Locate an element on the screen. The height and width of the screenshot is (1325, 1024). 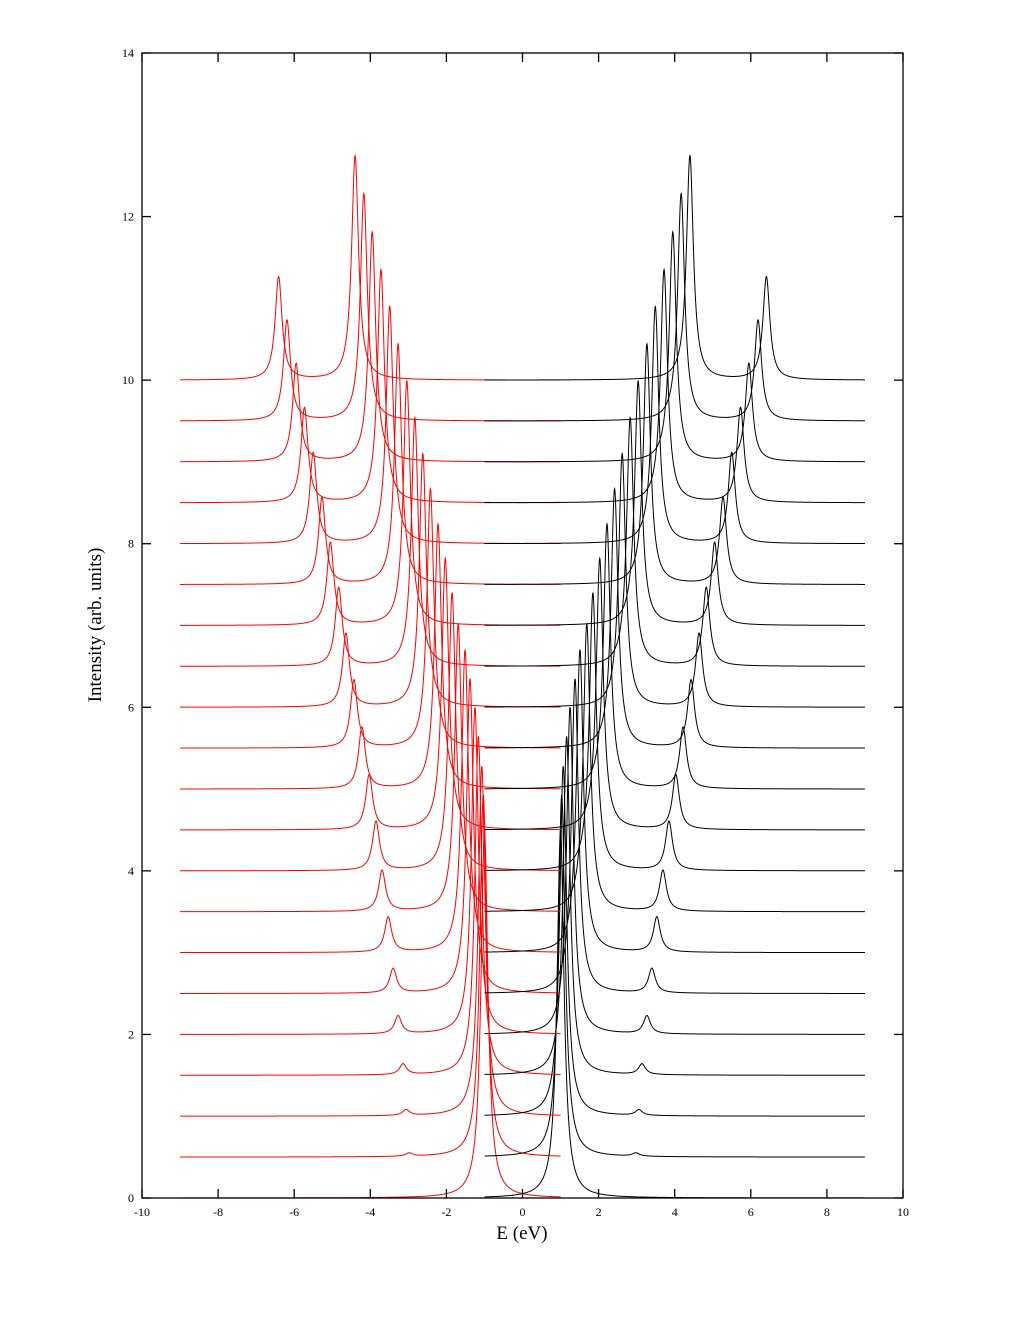
y-tick-label: 4 is located at coordinates (131, 871).